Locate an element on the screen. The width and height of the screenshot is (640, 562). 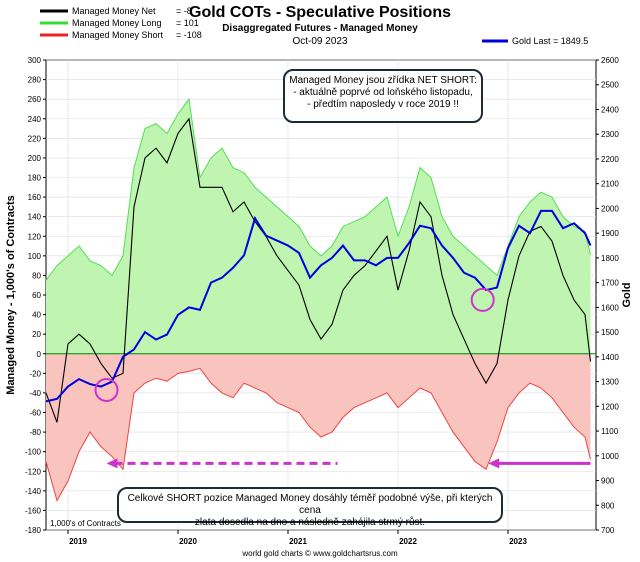
legend-label: Managed Money Net is located at coordinates (114, 11).